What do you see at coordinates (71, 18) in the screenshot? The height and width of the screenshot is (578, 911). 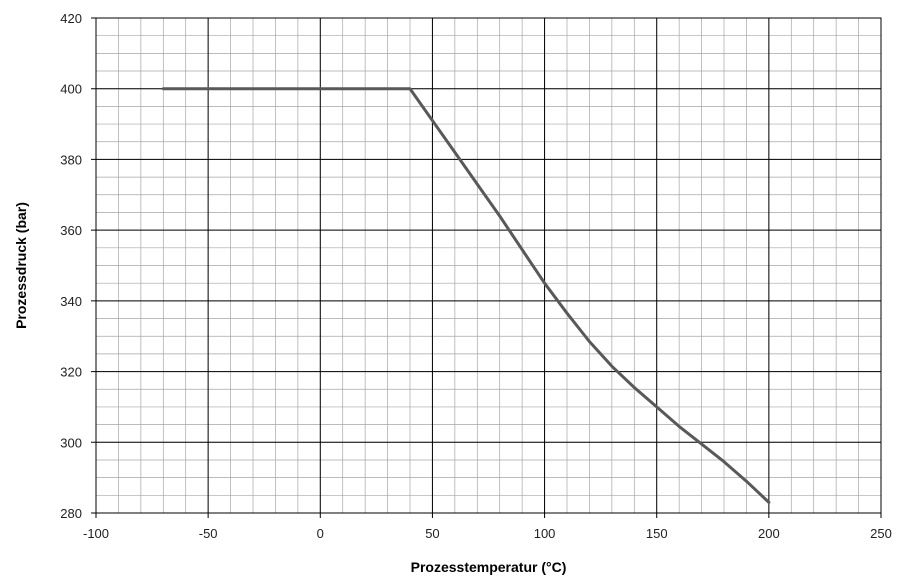 I see `y-tick-label: 420` at bounding box center [71, 18].